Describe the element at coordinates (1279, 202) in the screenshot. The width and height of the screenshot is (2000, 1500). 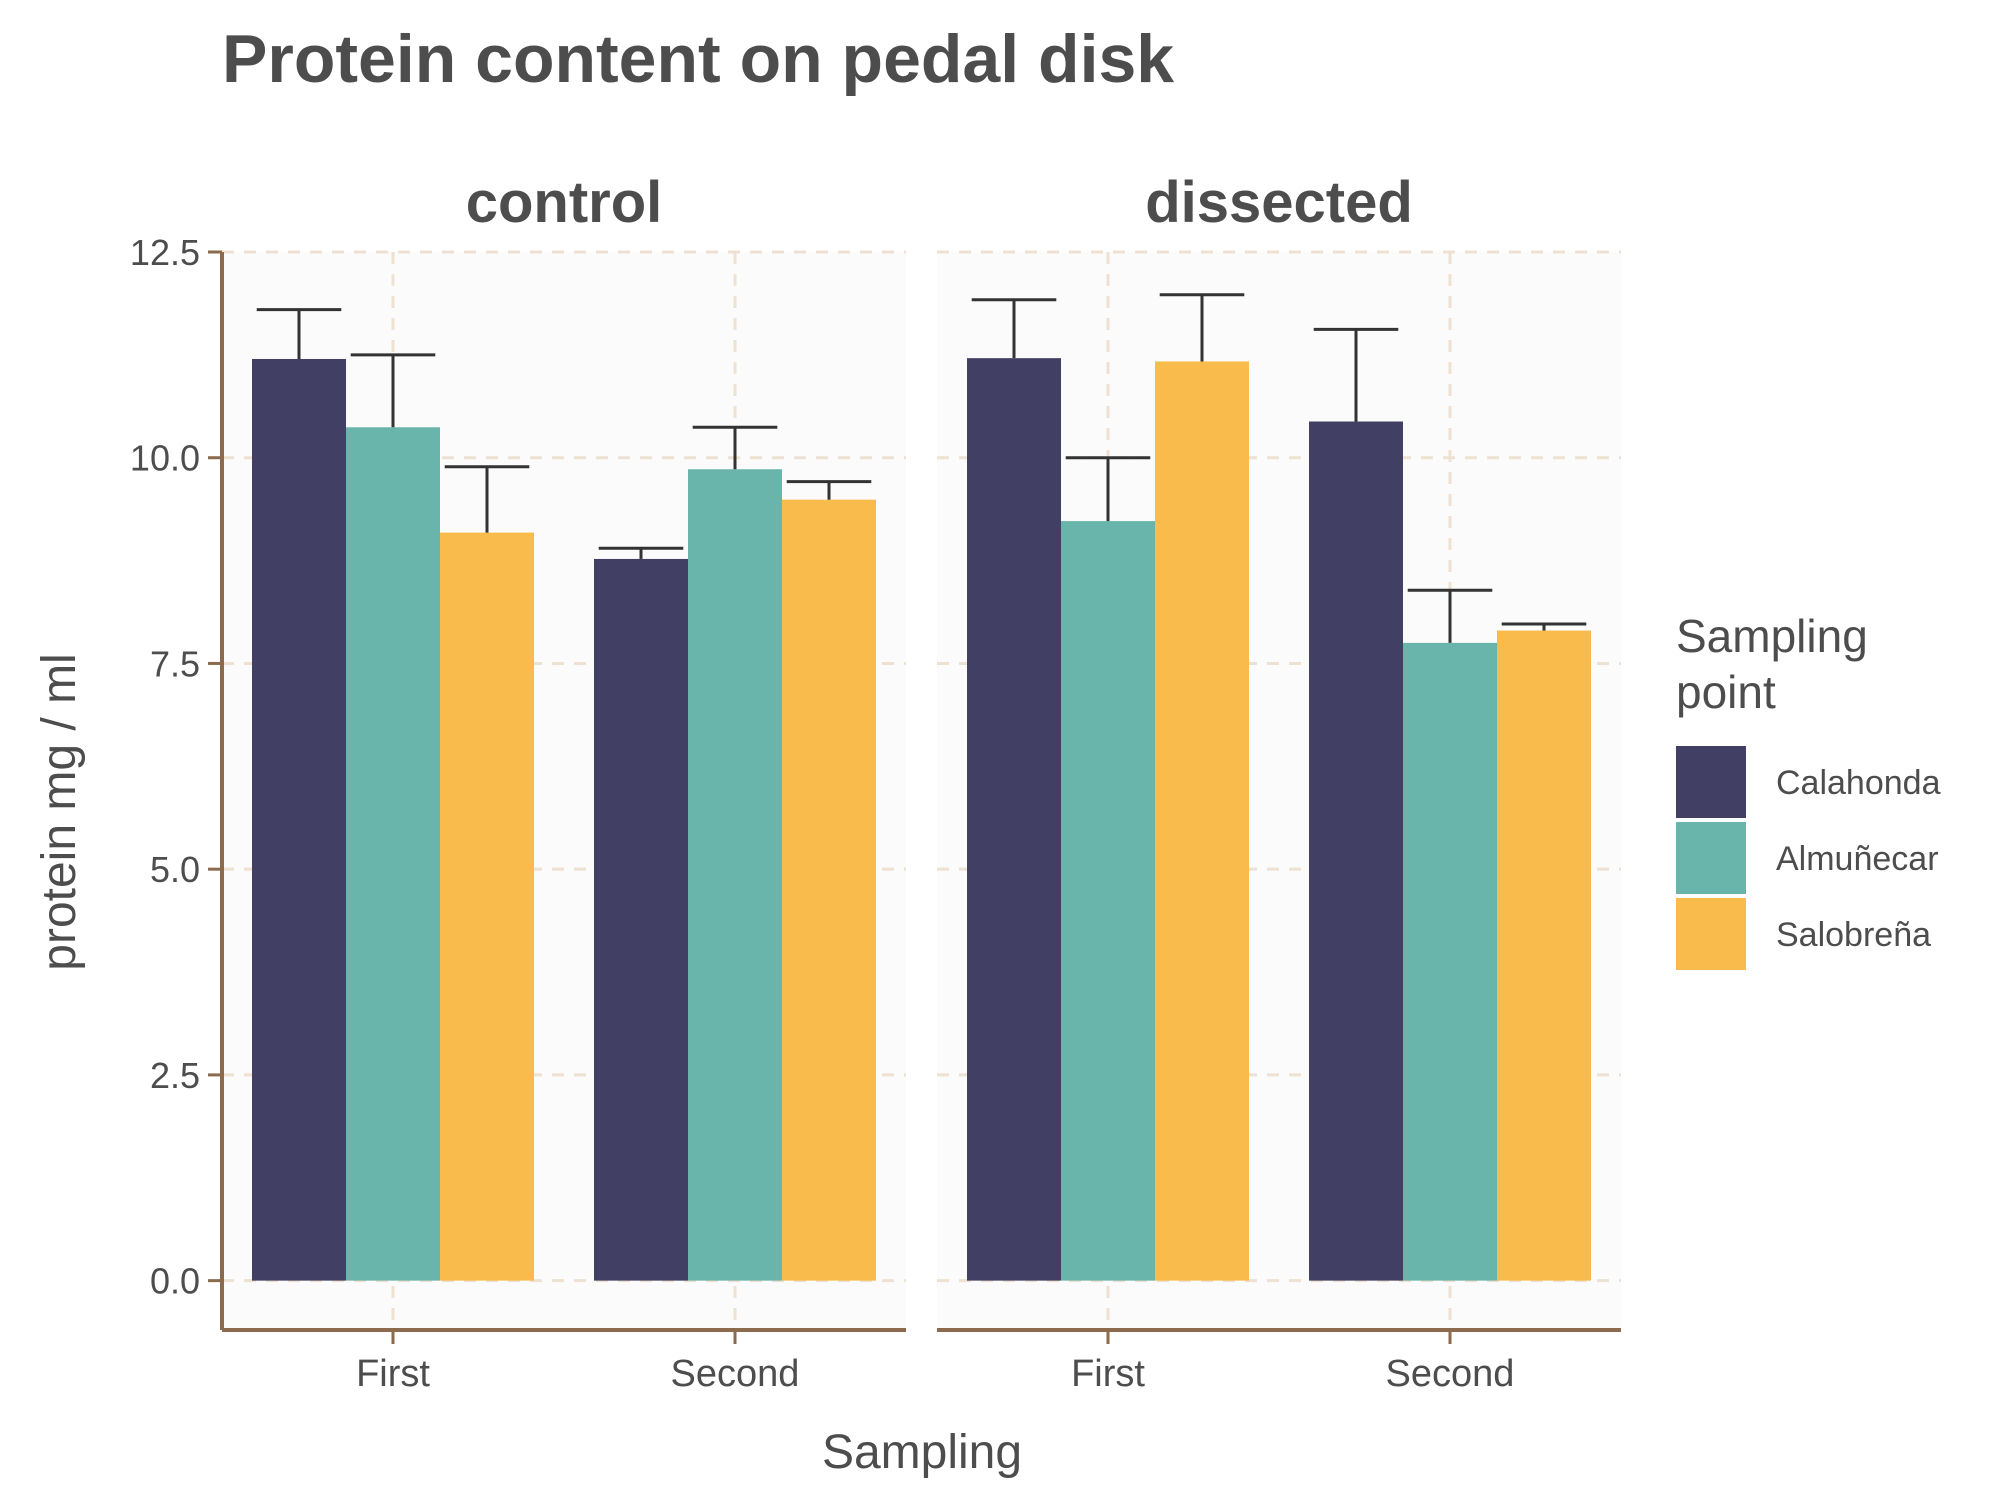
I see `panel-strip-label: dissected` at that location.